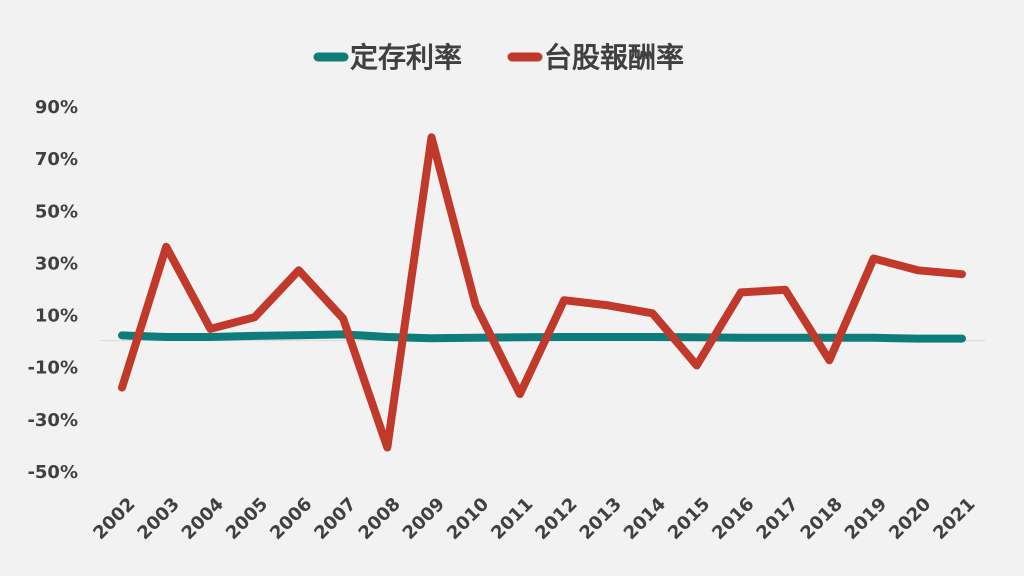  Describe the element at coordinates (468, 519) in the screenshot. I see `x-tick-label: 2010` at that location.